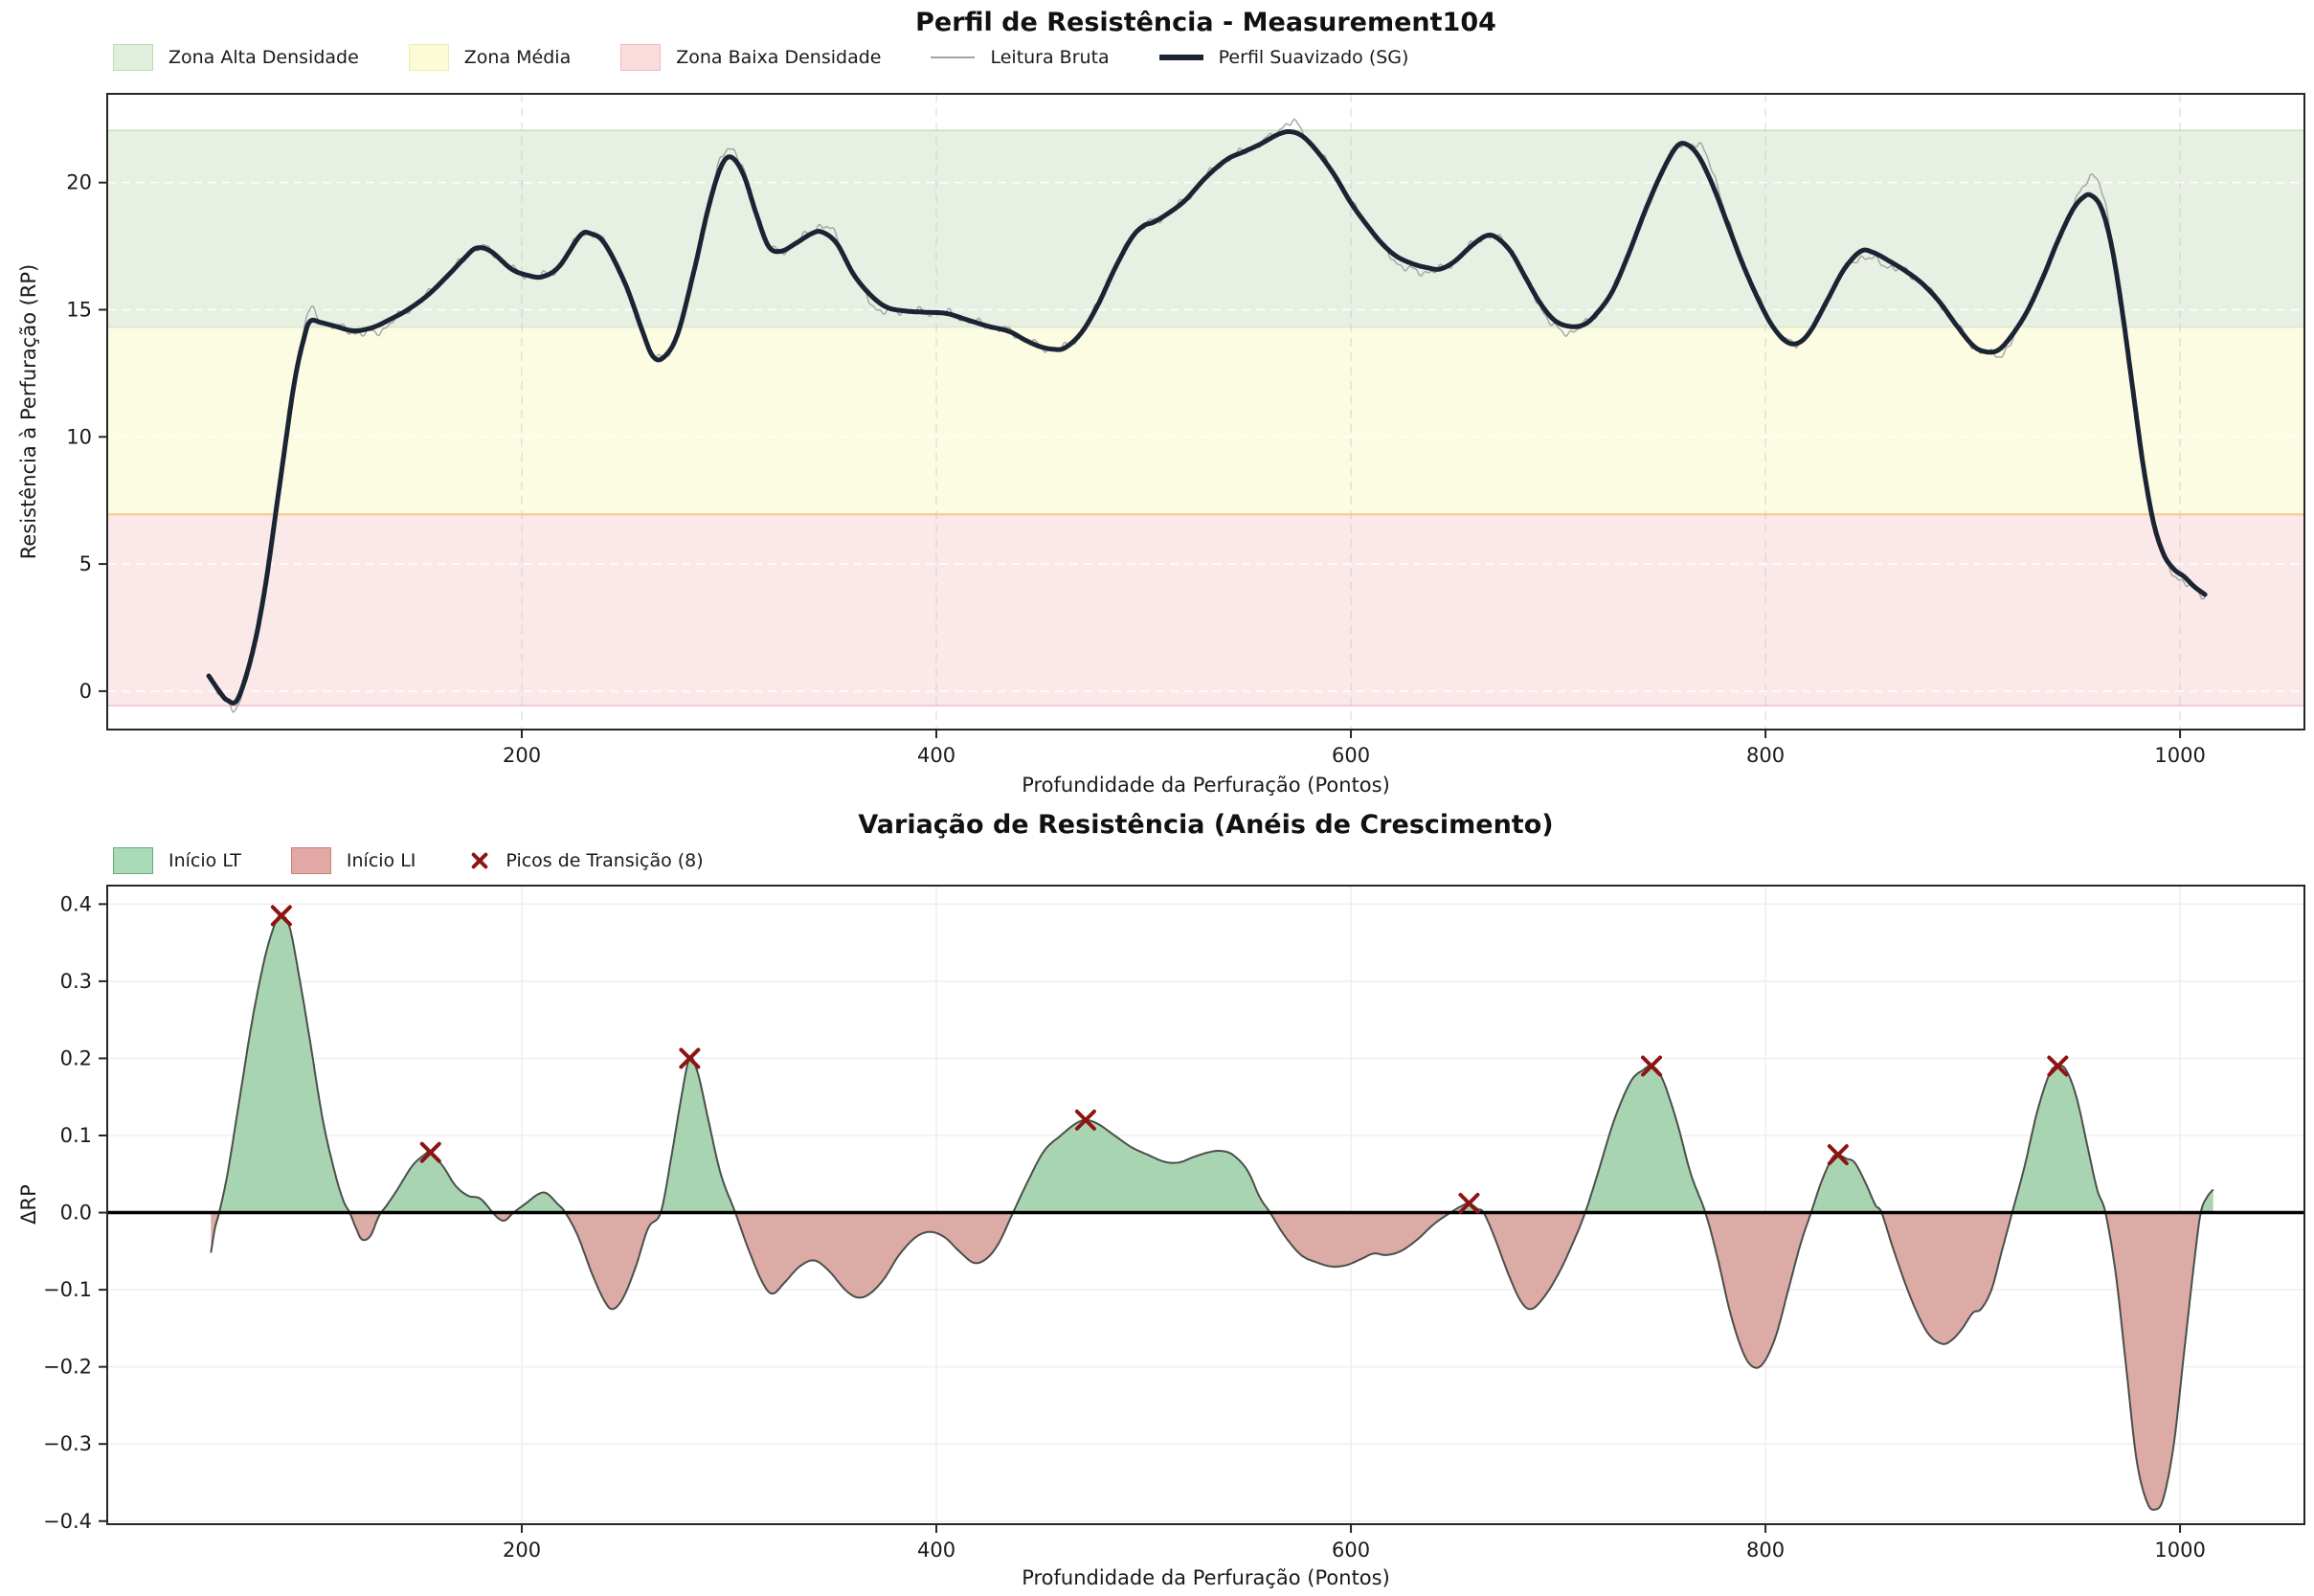 This screenshot has width=2314, height=1596. I want to click on bottom-legend-item: Picos de Transição (8), so click(584, 860).